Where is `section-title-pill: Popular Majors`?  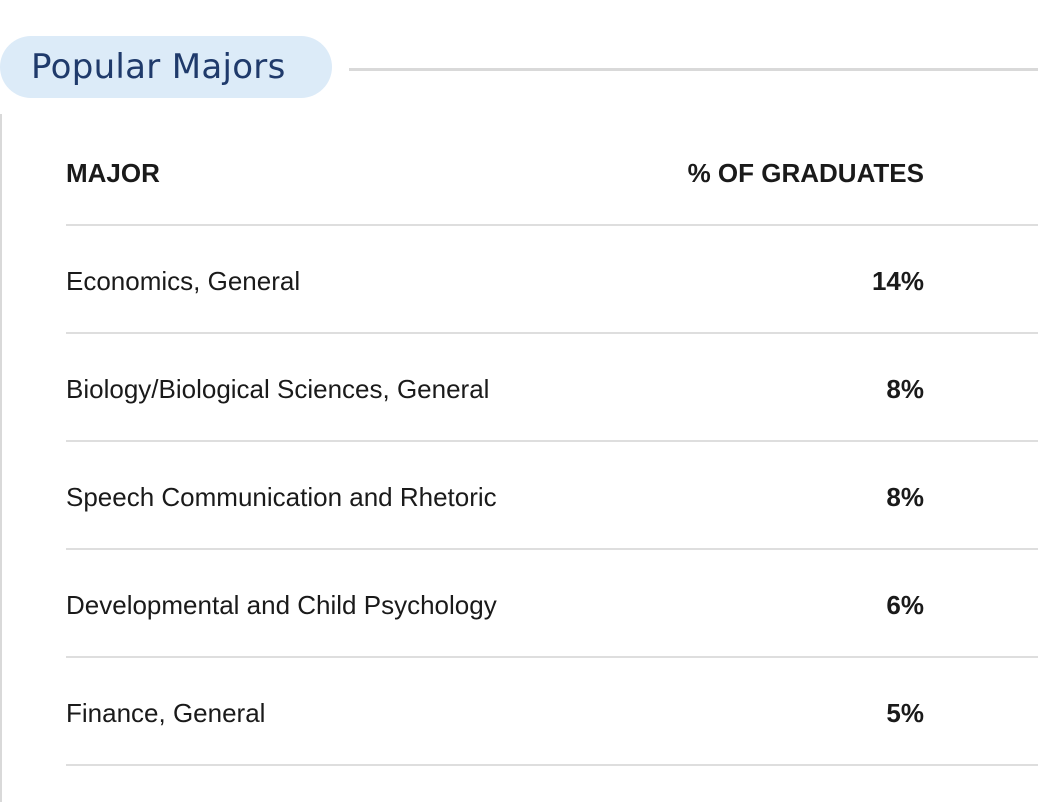
section-title-pill: Popular Majors is located at coordinates (166, 67).